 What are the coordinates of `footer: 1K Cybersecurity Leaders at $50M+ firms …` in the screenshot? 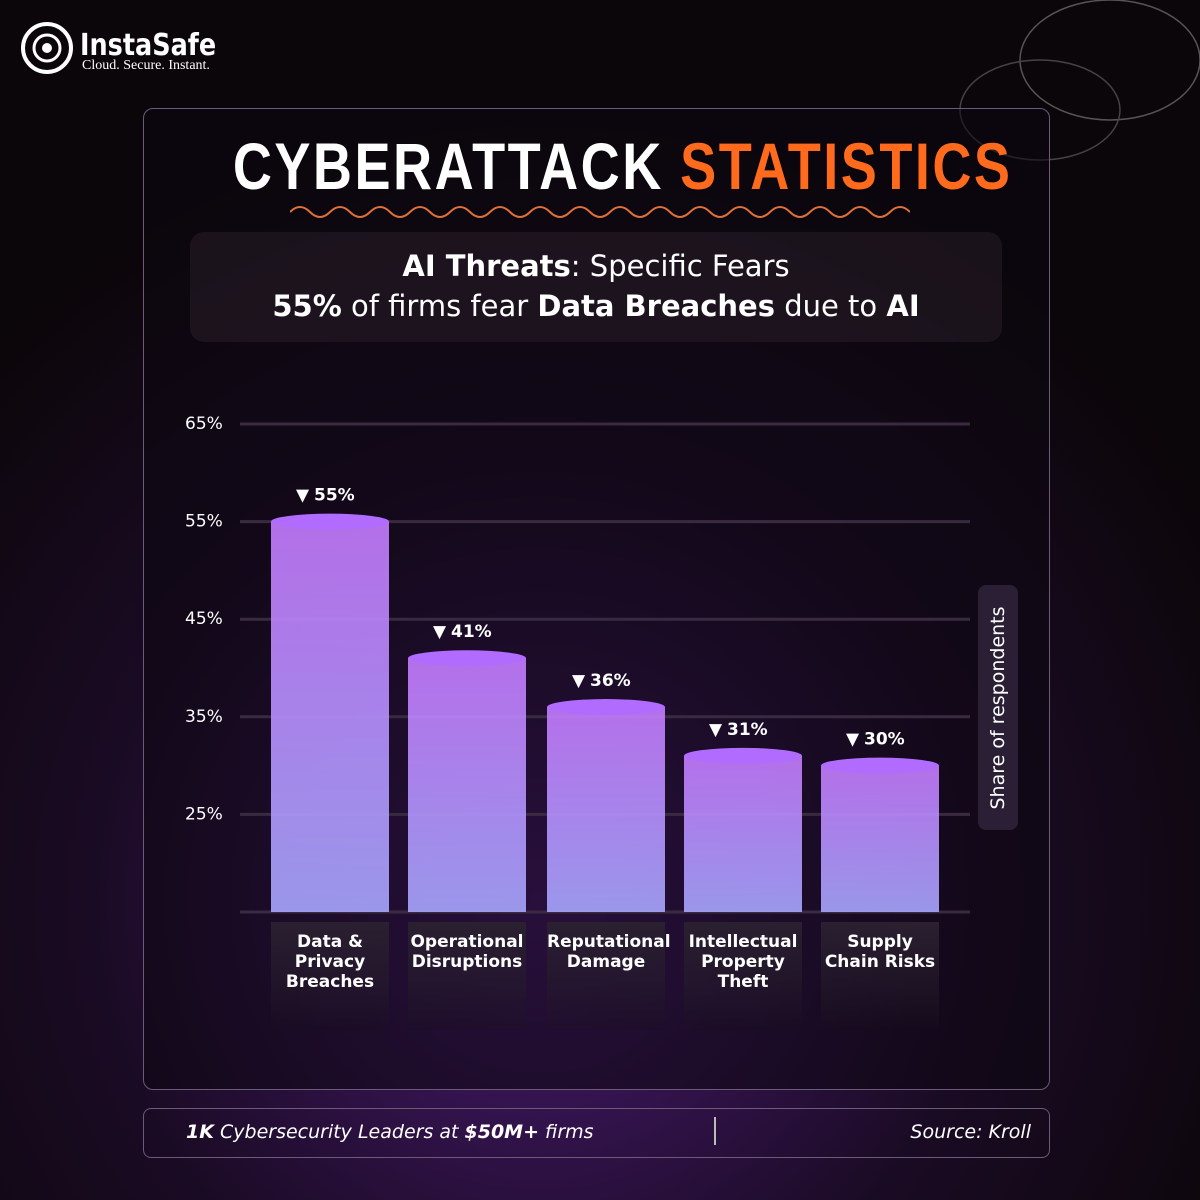 It's located at (596, 1133).